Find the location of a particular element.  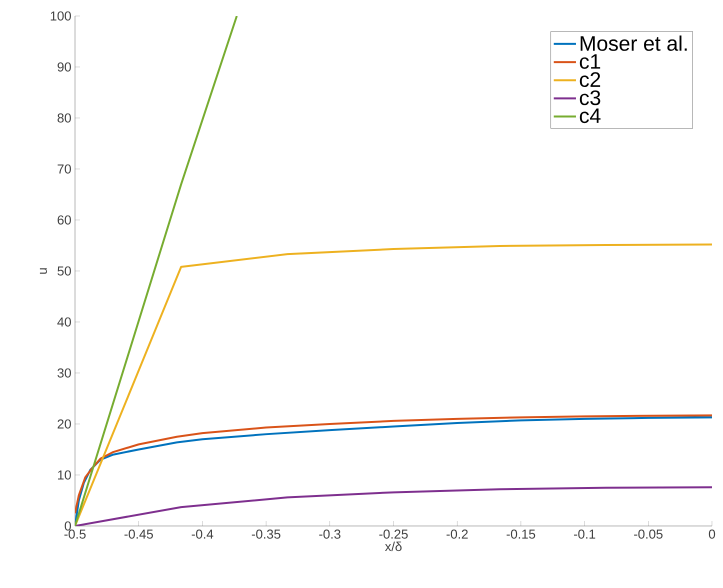

x-tick-label: -0.45 is located at coordinates (138, 534).